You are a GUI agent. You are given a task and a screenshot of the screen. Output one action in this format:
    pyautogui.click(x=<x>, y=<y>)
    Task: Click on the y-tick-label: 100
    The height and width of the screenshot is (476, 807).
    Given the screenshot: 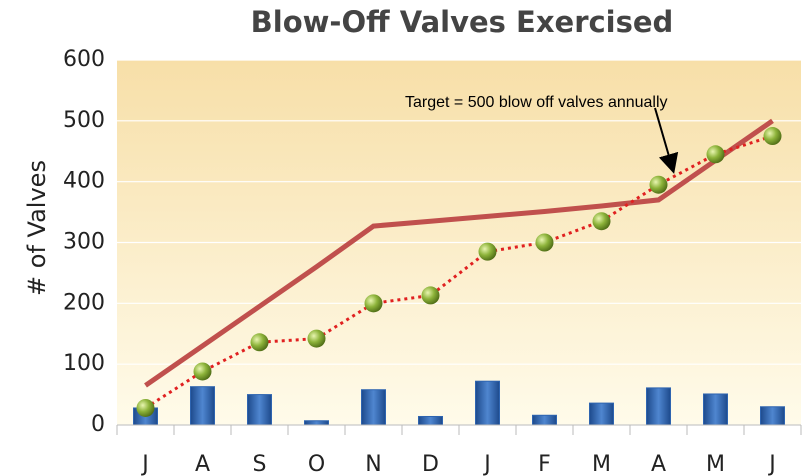 What is the action you would take?
    pyautogui.click(x=84, y=363)
    